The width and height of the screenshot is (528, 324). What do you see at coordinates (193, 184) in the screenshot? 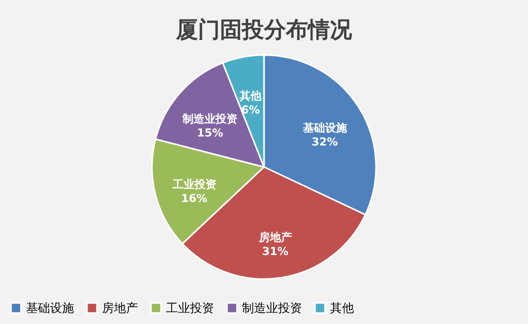
I see `slice-label: 工业投资` at bounding box center [193, 184].